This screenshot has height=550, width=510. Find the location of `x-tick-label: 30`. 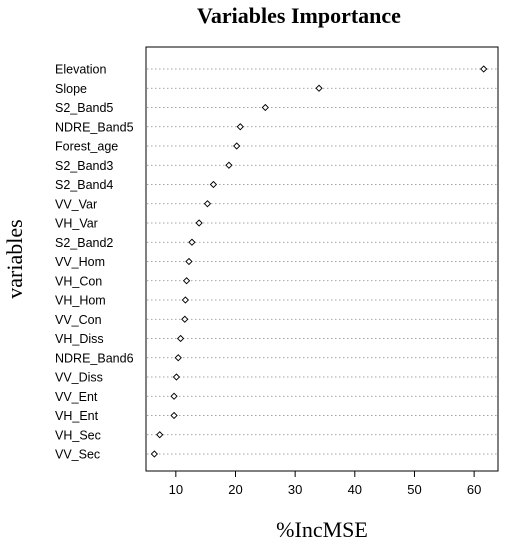

x-tick-label: 30 is located at coordinates (295, 489).